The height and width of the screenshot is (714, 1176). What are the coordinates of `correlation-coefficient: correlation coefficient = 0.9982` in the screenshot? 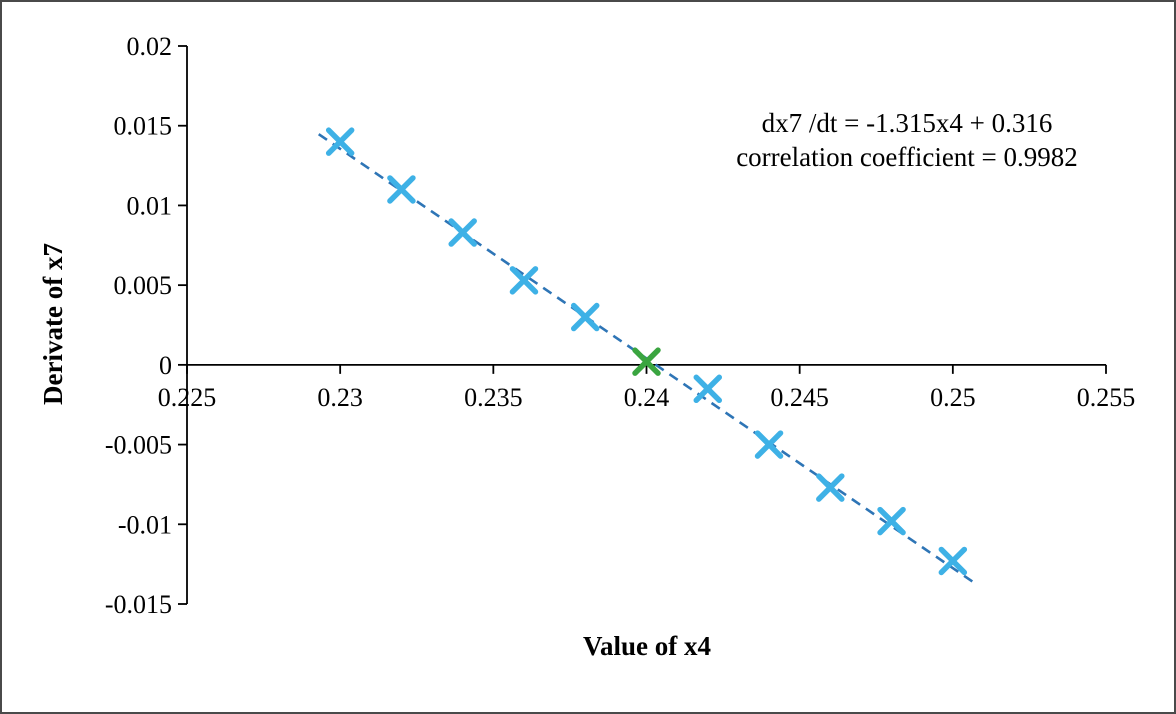 It's located at (907, 157).